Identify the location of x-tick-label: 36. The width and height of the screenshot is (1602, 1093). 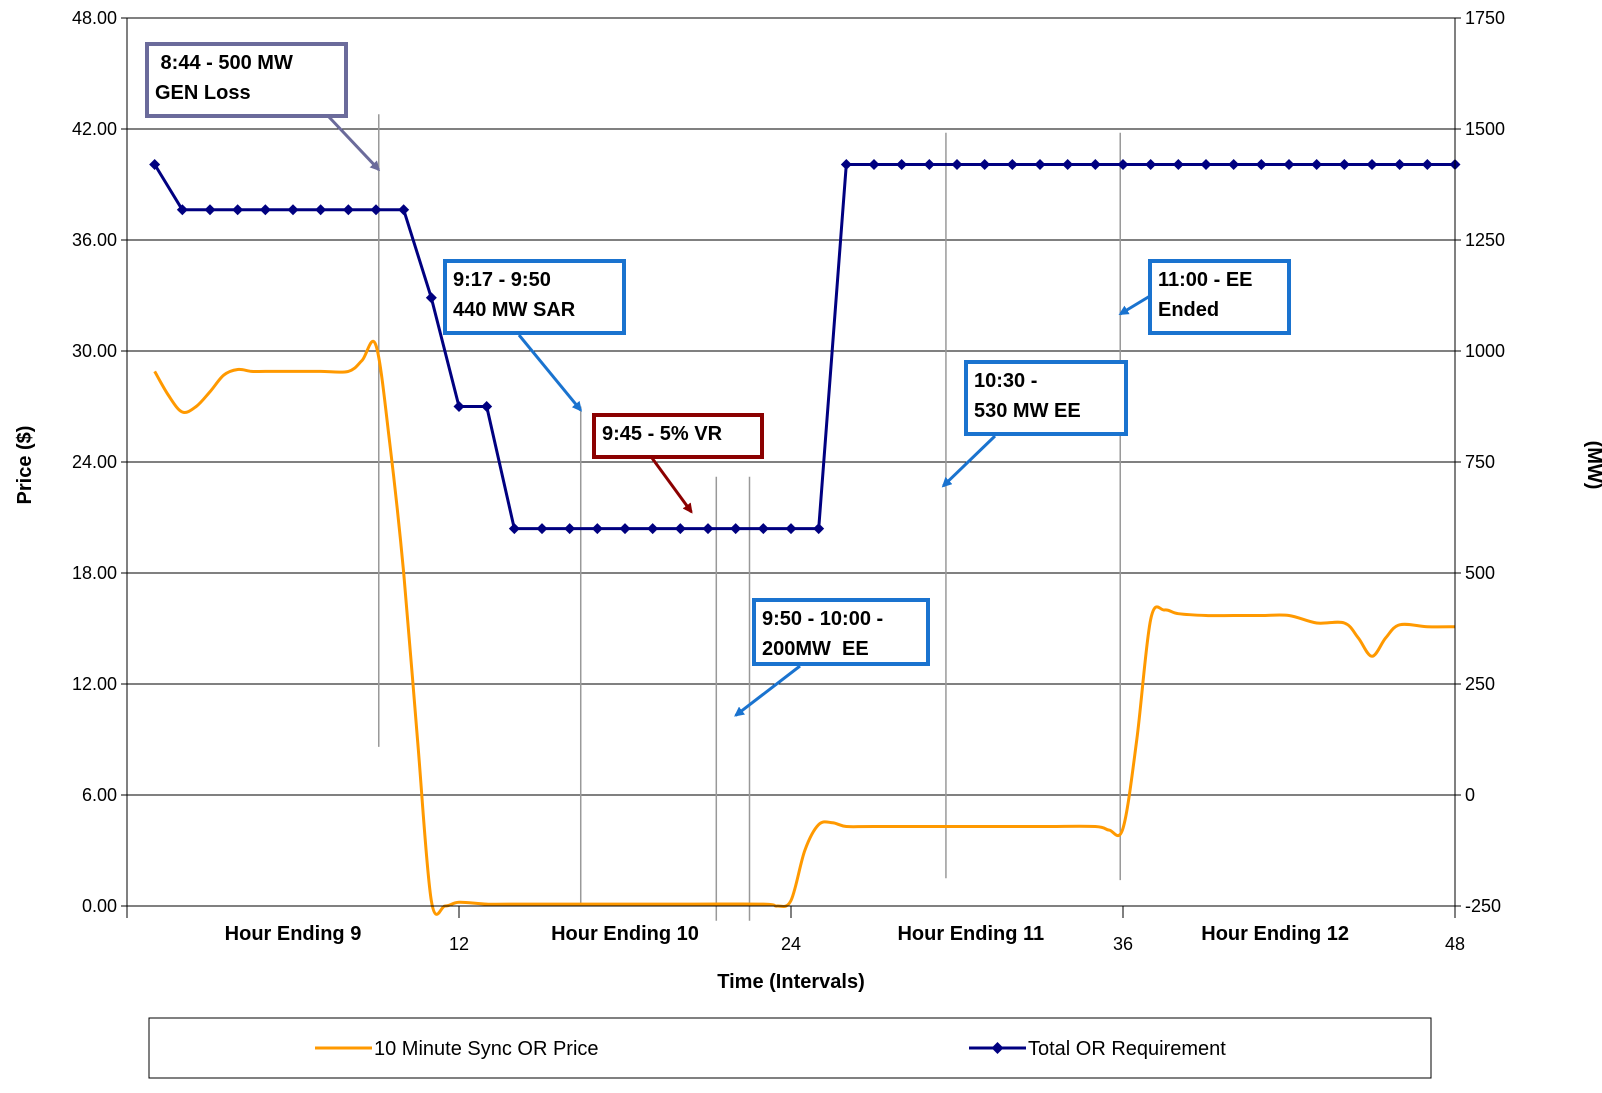
(1123, 944).